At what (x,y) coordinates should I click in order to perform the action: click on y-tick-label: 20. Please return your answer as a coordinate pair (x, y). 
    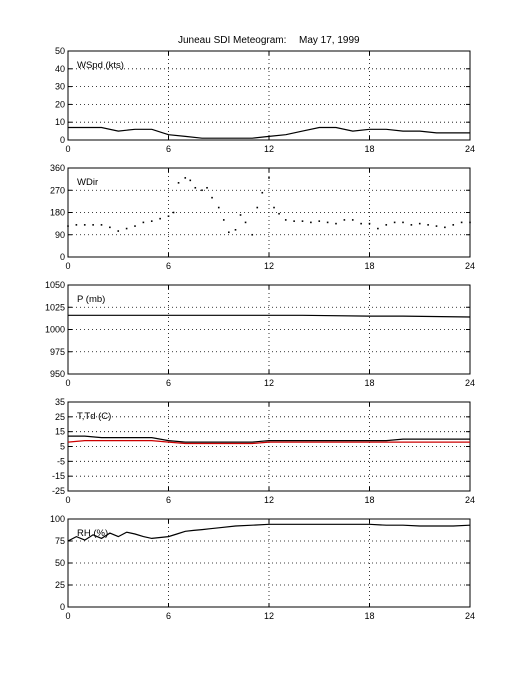
    Looking at the image, I should click on (60, 104).